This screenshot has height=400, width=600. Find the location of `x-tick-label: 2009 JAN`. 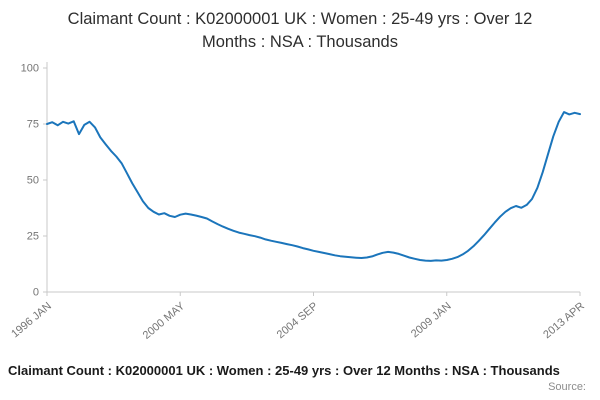

x-tick-label: 2009 JAN is located at coordinates (431, 320).